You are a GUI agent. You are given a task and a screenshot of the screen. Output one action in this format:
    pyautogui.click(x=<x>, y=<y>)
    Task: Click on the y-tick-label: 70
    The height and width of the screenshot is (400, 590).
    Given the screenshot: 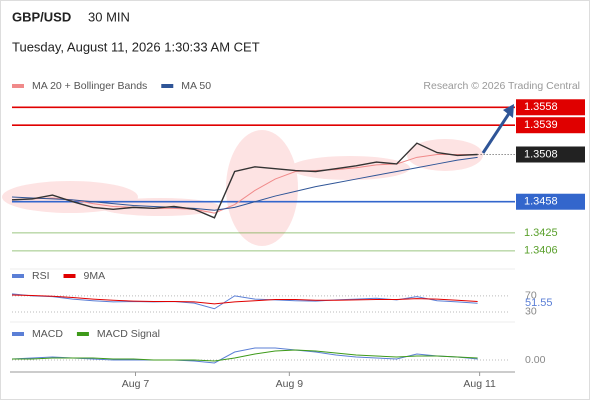 What is the action you would take?
    pyautogui.click(x=531, y=296)
    